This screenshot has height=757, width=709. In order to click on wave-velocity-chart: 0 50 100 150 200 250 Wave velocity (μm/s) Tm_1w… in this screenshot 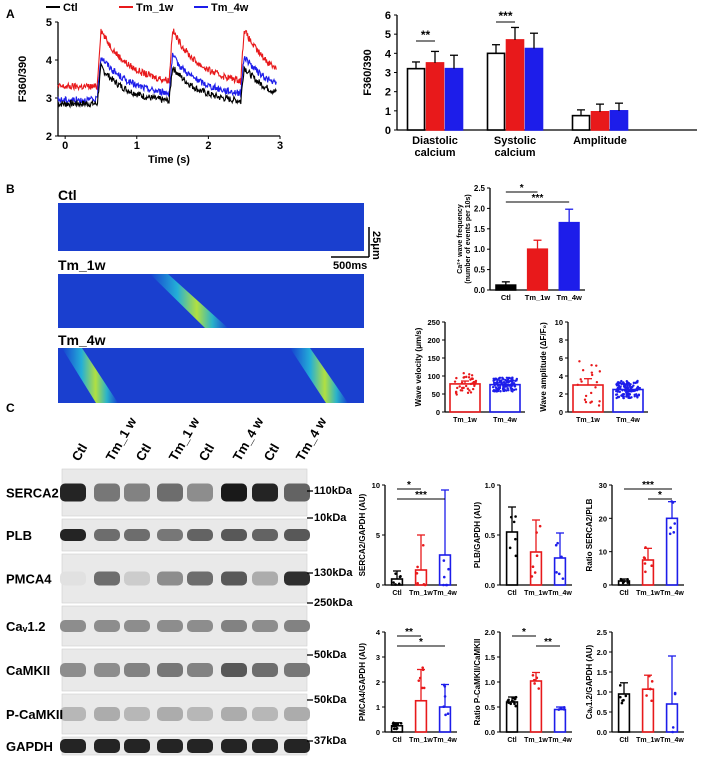, I will do `click(469, 371)`.